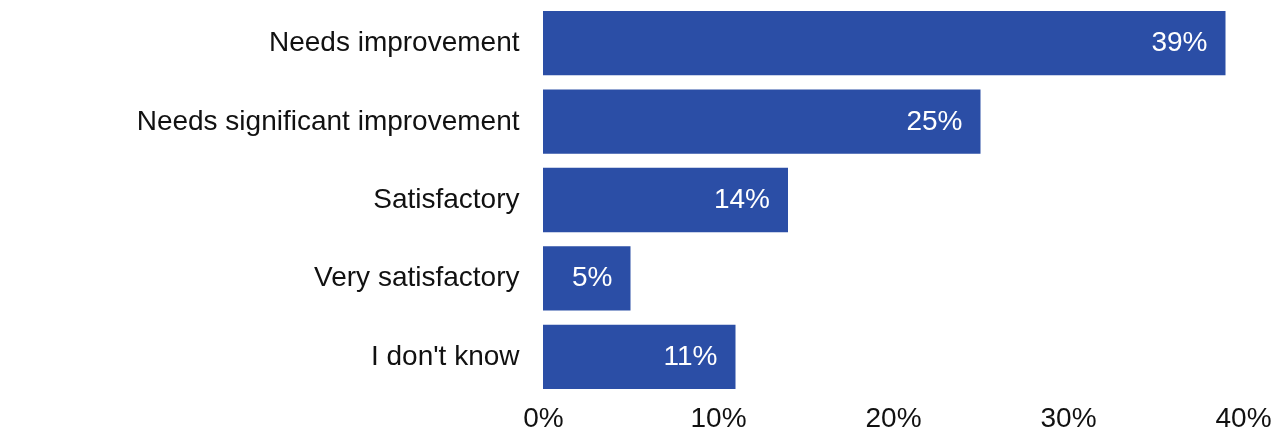 This screenshot has width=1279, height=434. I want to click on y-tick-label: Needs improvement, so click(394, 42).